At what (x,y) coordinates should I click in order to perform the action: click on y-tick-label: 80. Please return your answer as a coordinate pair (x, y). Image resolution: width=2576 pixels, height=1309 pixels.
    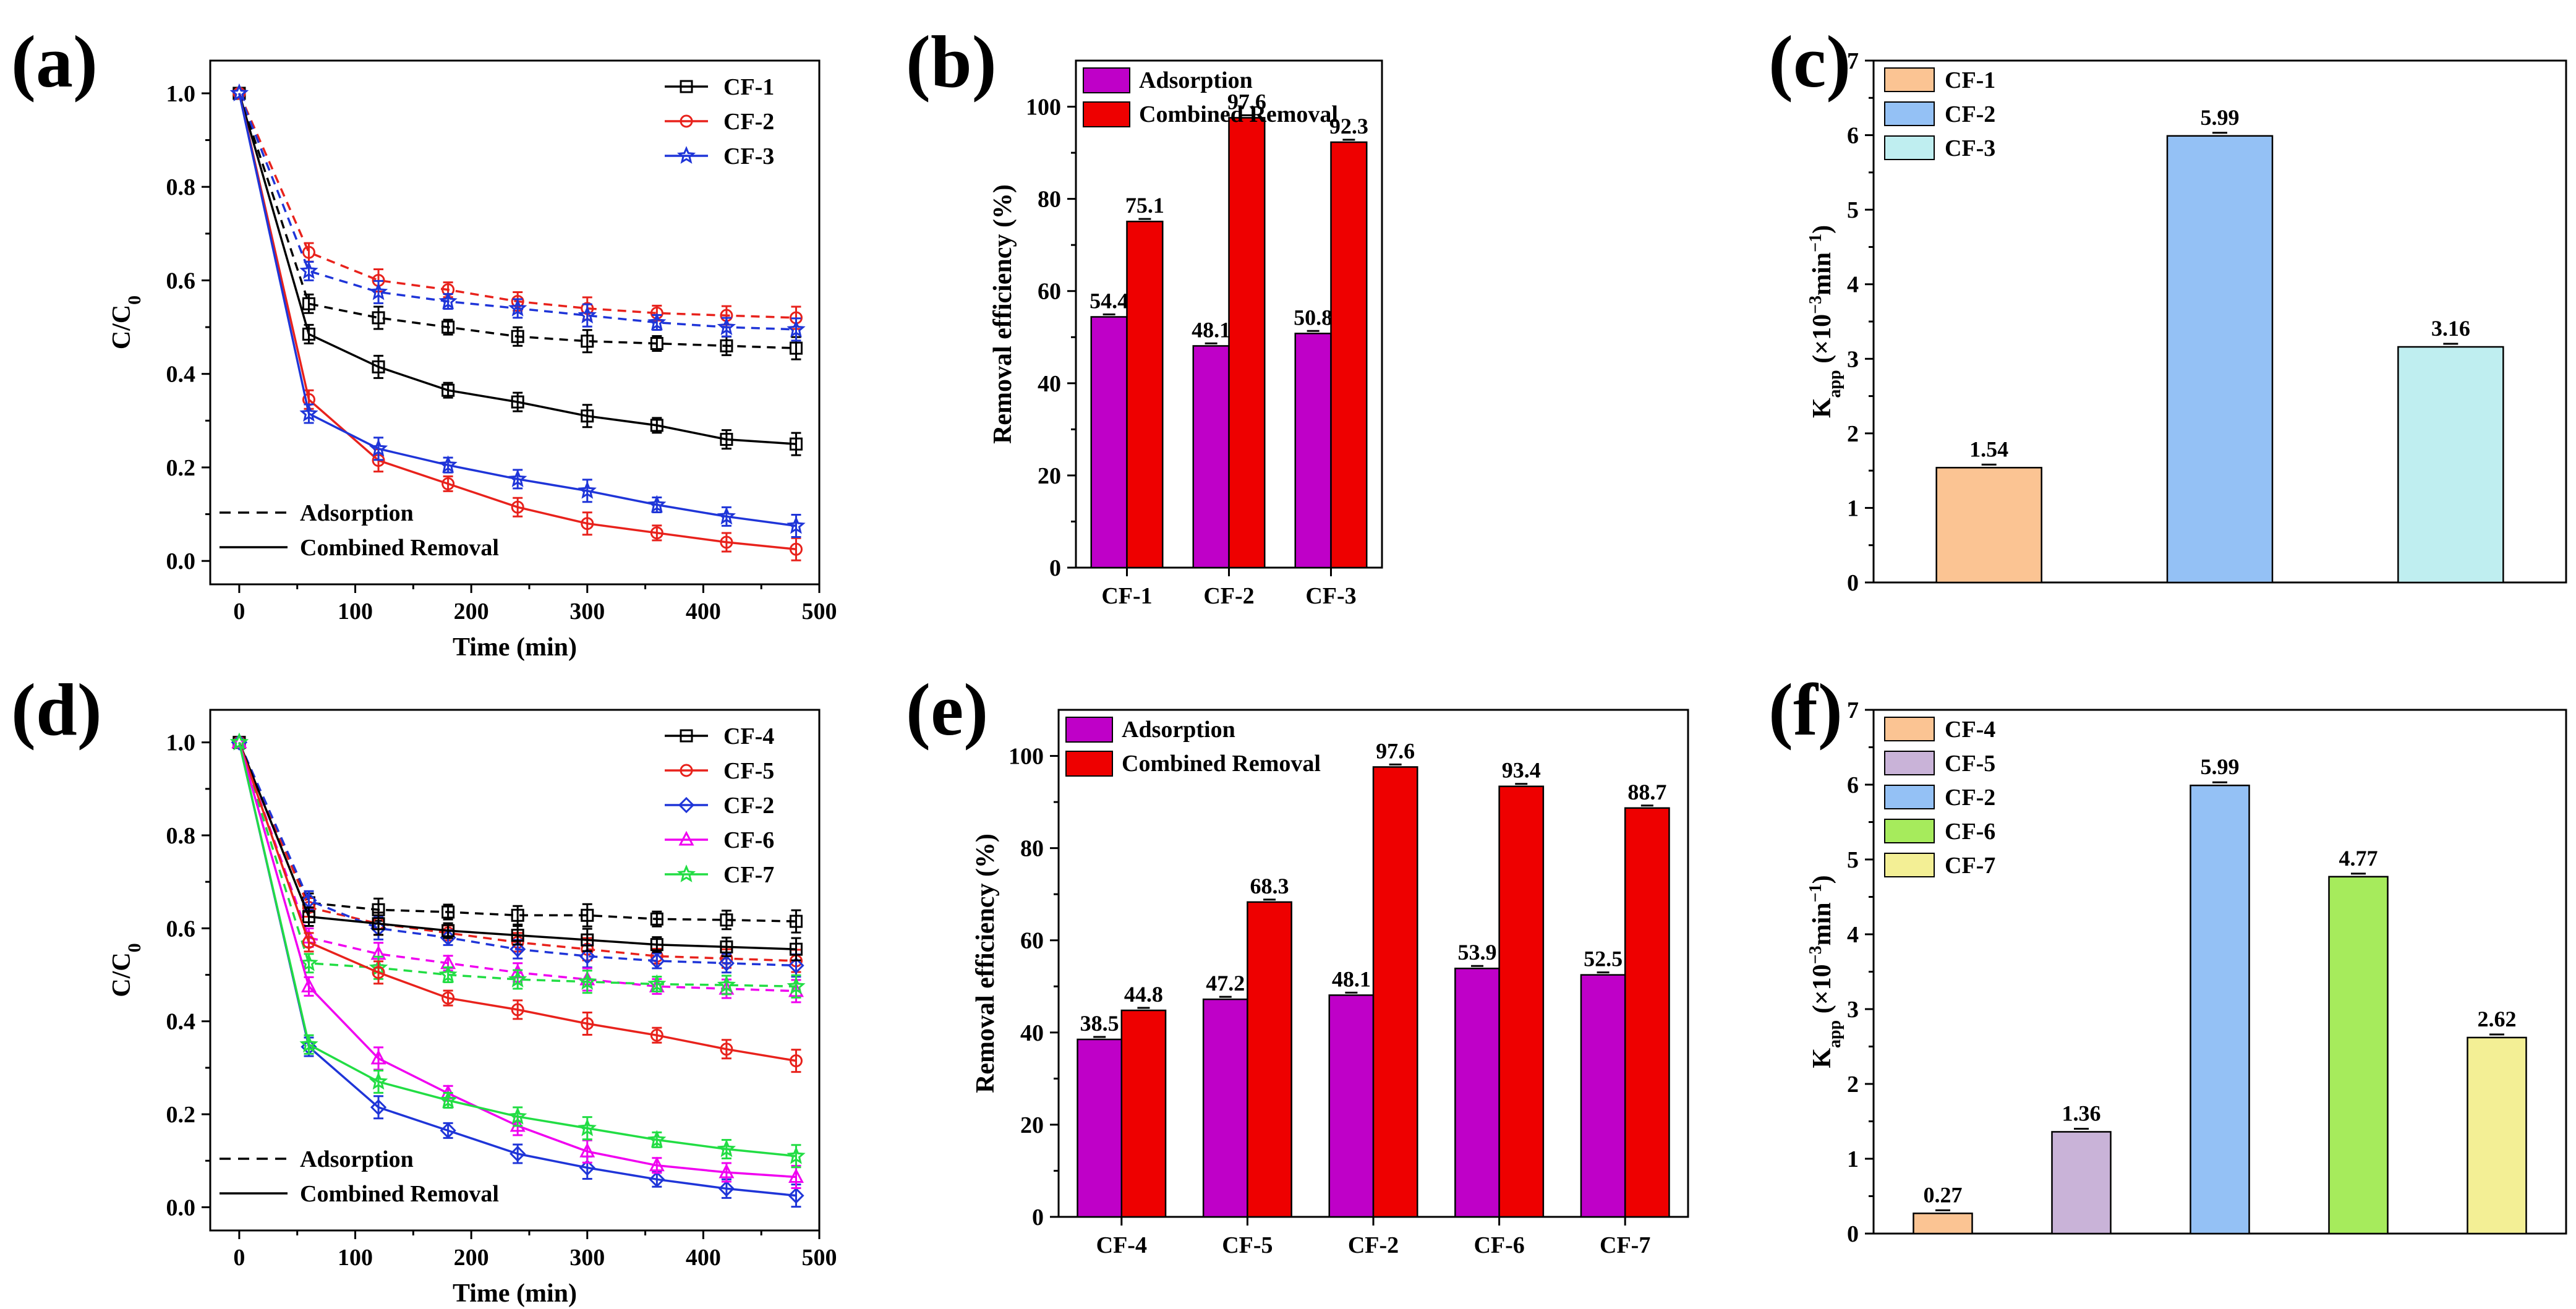
    Looking at the image, I should click on (1049, 200).